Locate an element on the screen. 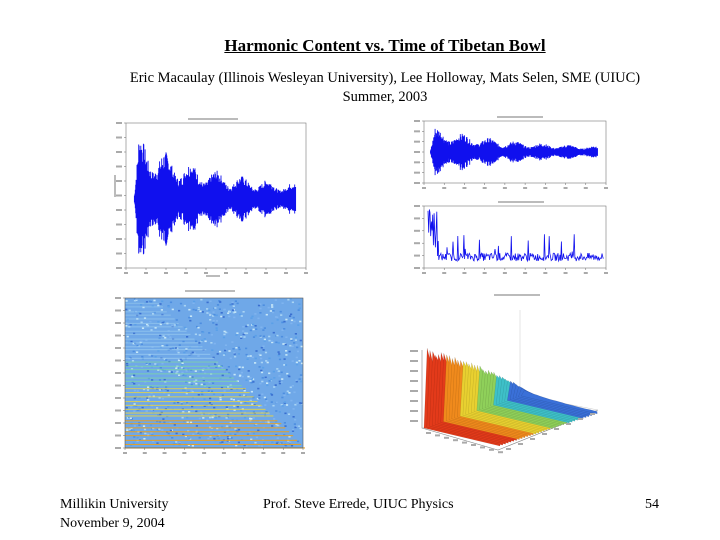 The width and height of the screenshot is (720, 540). footer-org: Millikin University is located at coordinates (114, 504).